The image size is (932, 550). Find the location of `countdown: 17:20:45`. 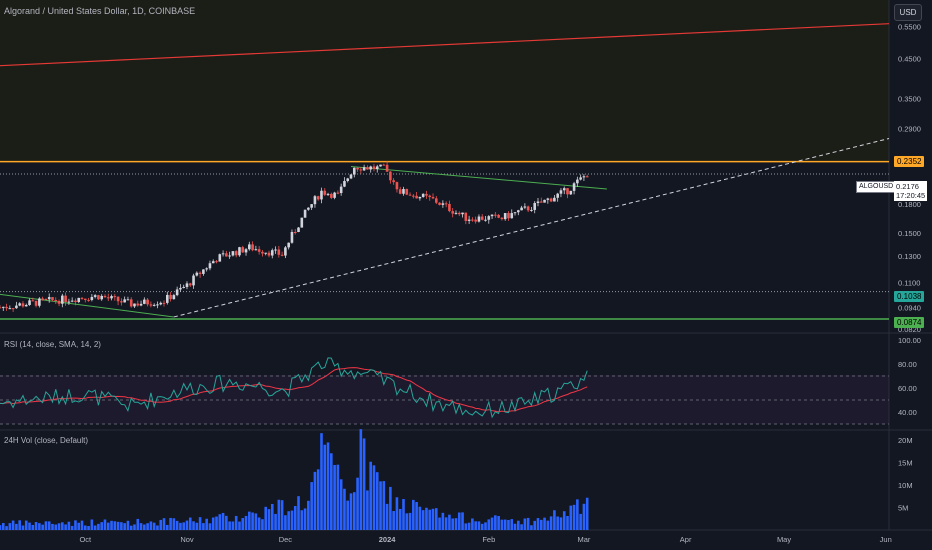

countdown: 17:20:45 is located at coordinates (911, 195).